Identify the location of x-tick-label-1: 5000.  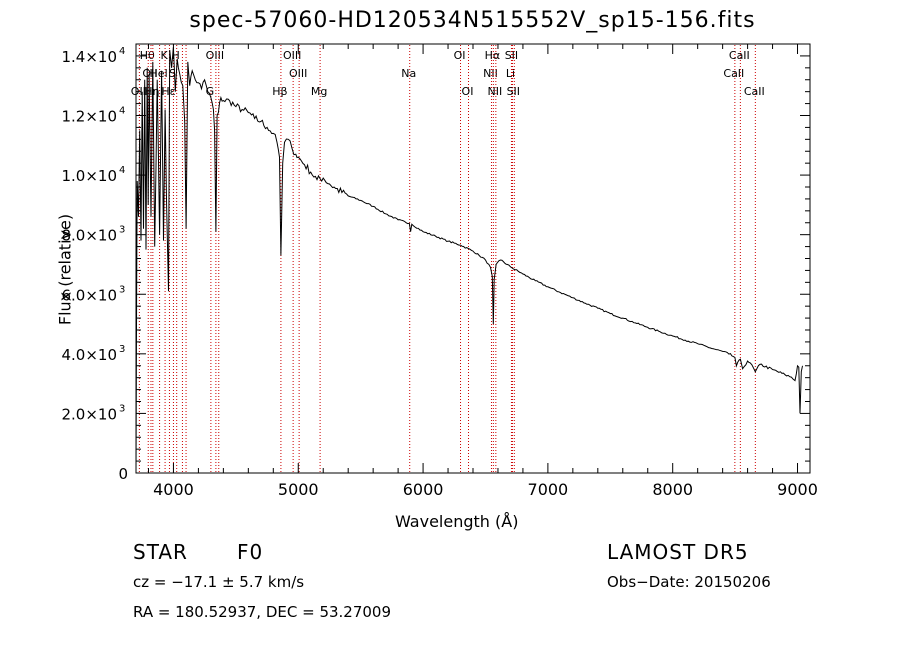
(298, 489).